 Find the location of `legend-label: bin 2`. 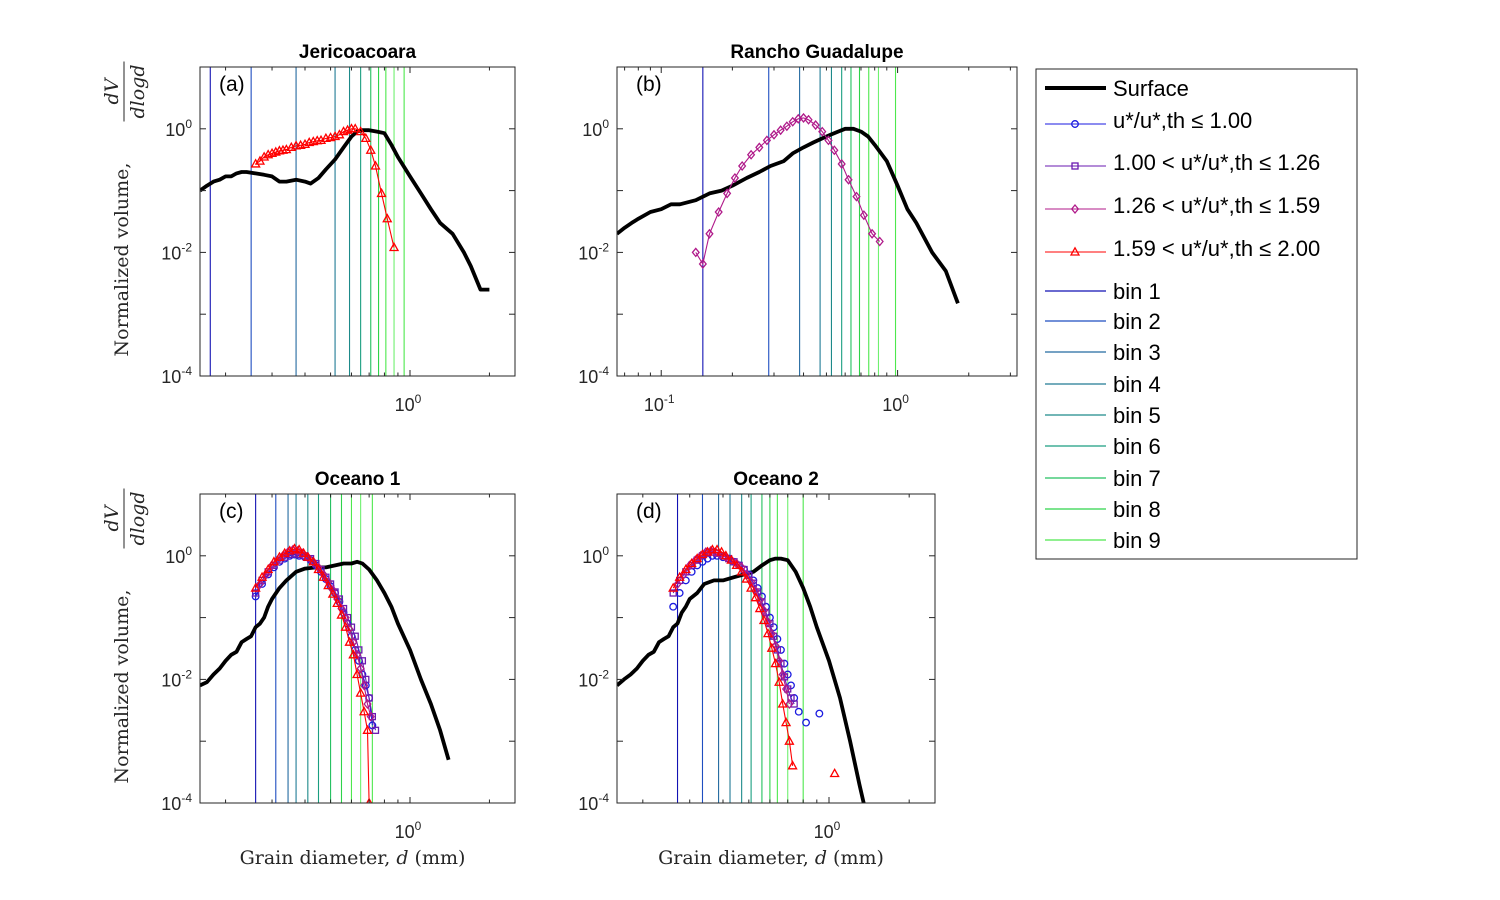

legend-label: bin 2 is located at coordinates (1137, 321).